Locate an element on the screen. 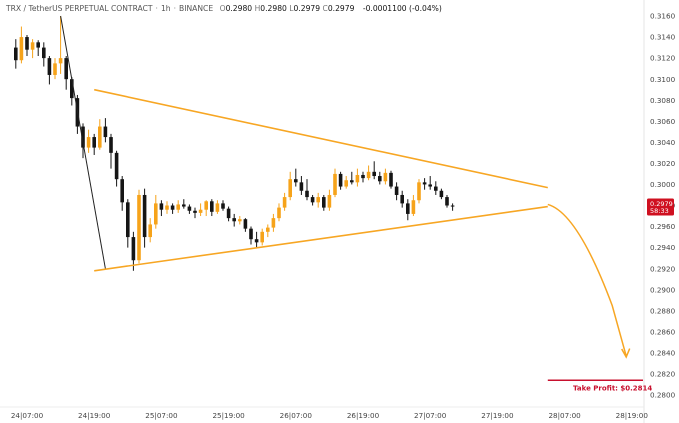 This screenshot has height=423, width=679. interval-label: 1h is located at coordinates (165, 8).